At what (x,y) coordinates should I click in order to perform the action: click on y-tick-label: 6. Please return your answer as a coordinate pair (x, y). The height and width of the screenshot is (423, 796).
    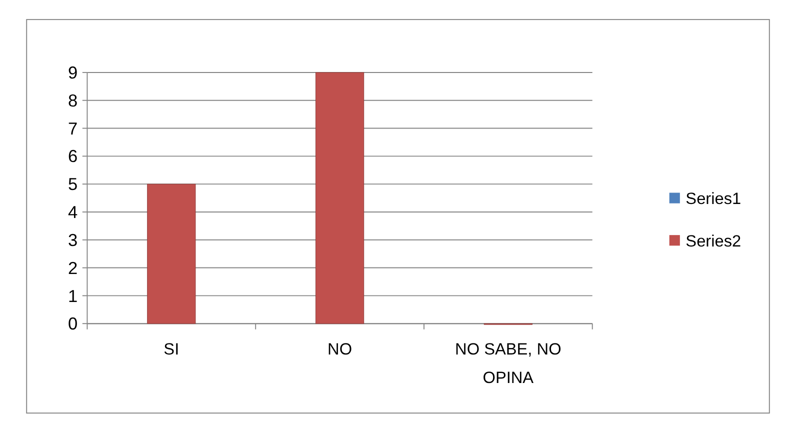
    Looking at the image, I should click on (73, 156).